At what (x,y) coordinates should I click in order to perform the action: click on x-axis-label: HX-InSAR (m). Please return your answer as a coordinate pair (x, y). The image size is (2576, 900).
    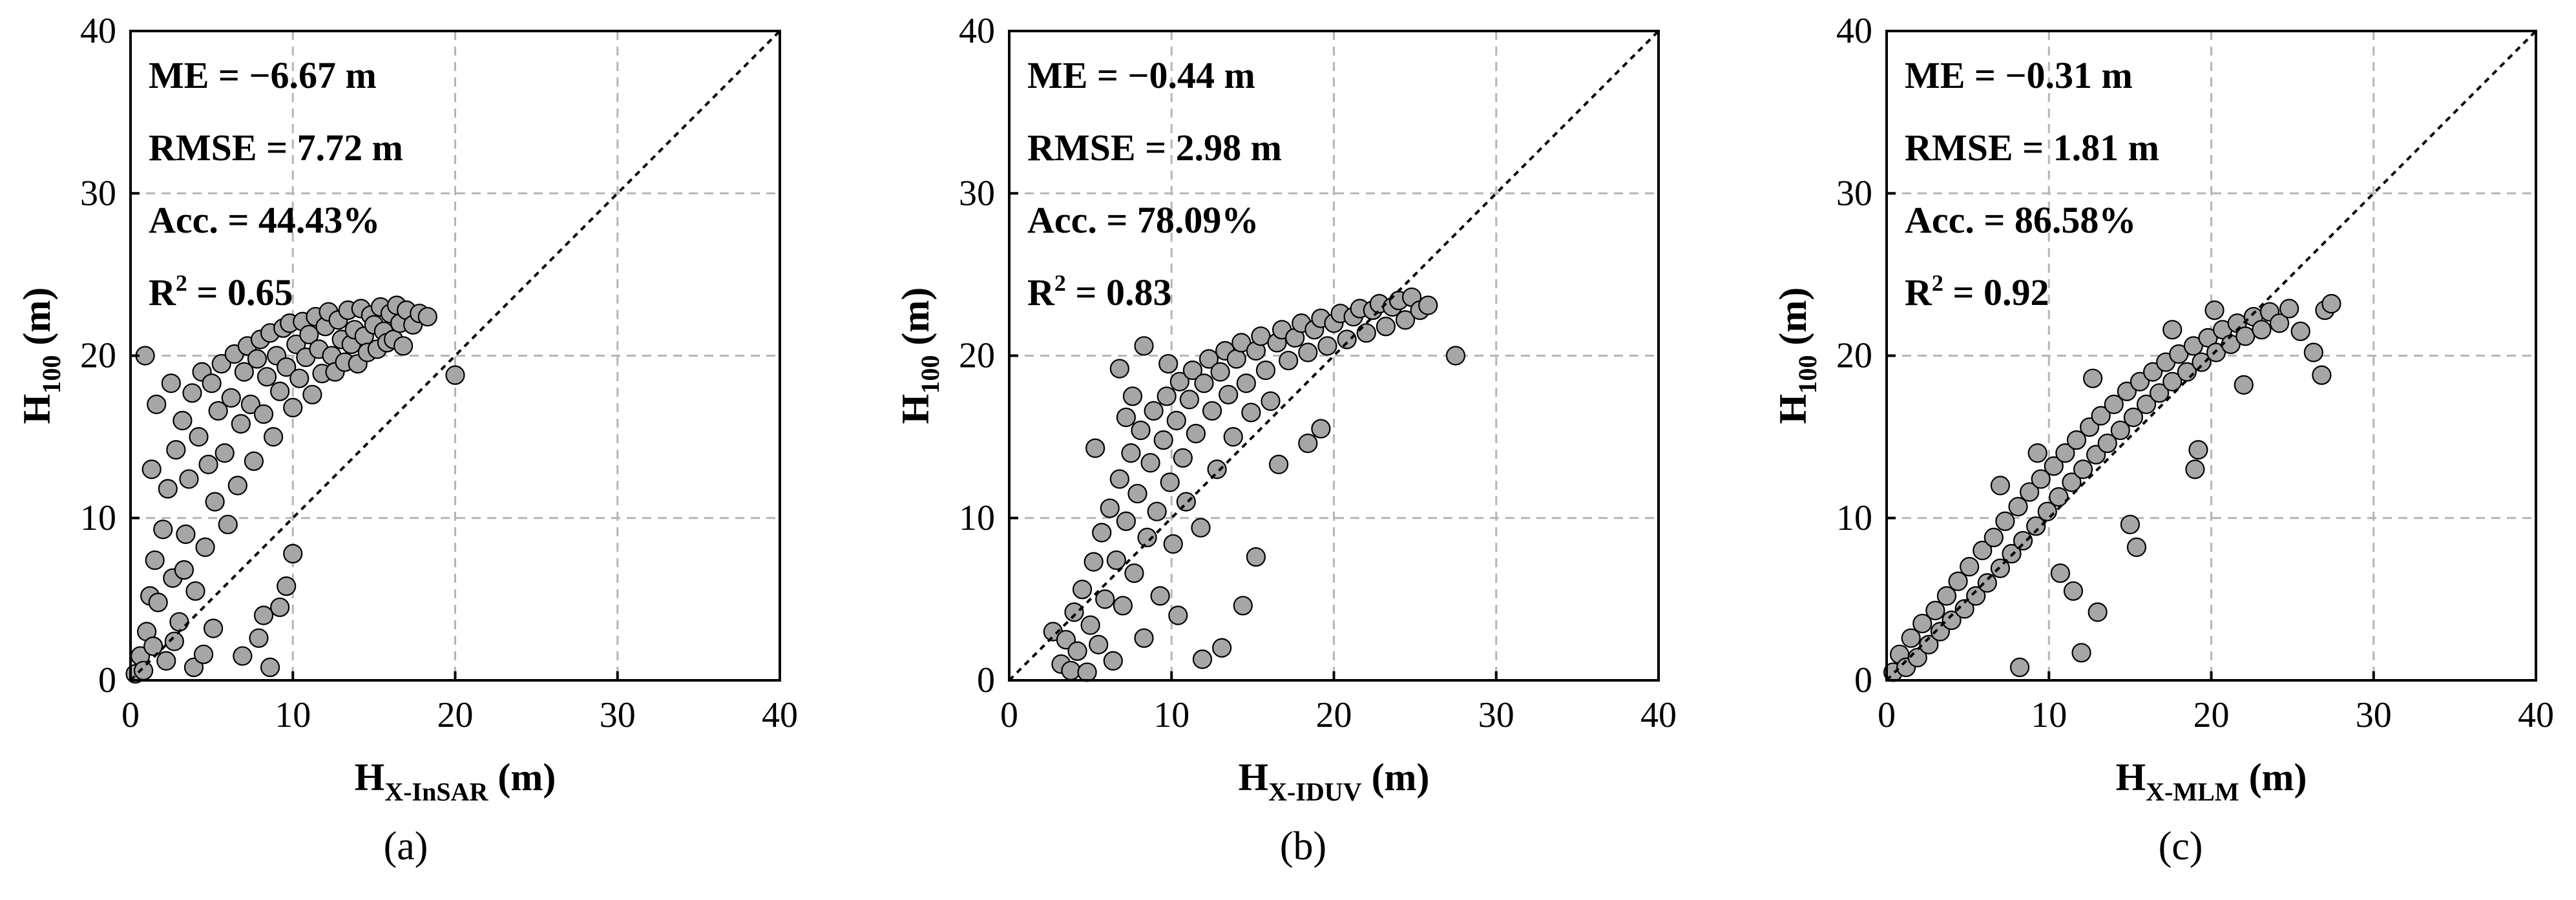
    Looking at the image, I should click on (455, 781).